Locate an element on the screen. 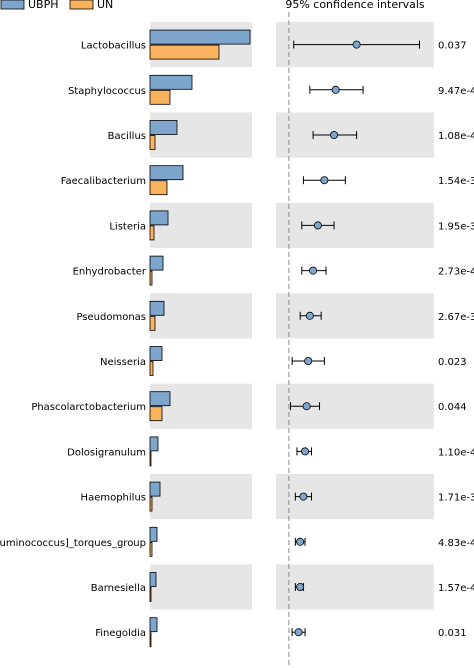  ci-row-band is located at coordinates (355, 225).